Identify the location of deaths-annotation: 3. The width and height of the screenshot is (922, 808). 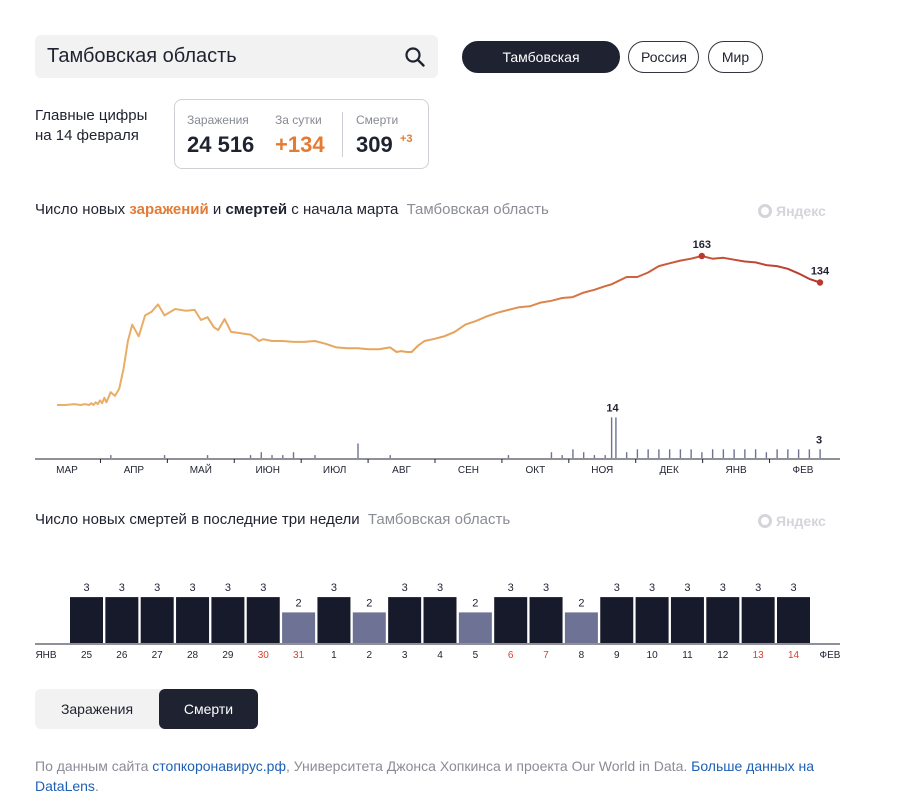
(819, 440).